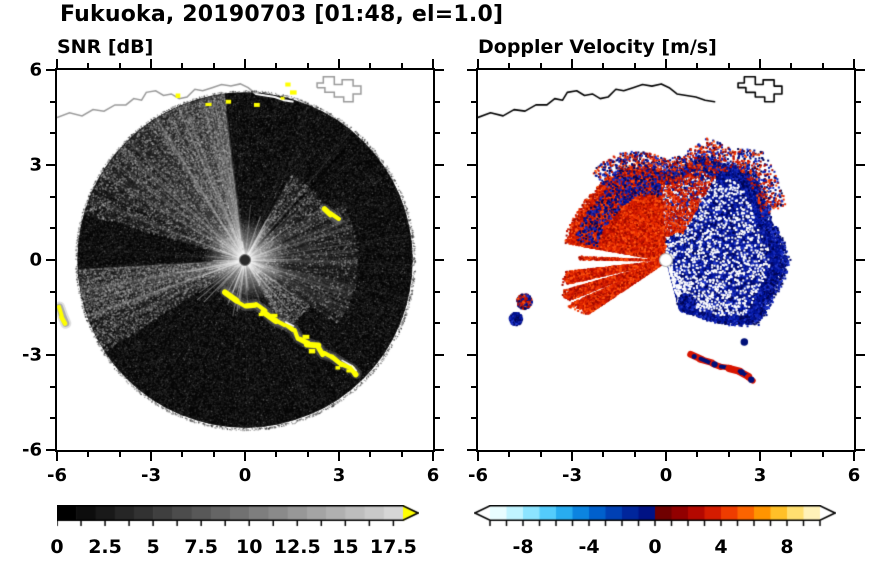 This screenshot has height=570, width=870. Describe the element at coordinates (105, 47) in the screenshot. I see `snr-panel-title: SNR [dB]` at that location.